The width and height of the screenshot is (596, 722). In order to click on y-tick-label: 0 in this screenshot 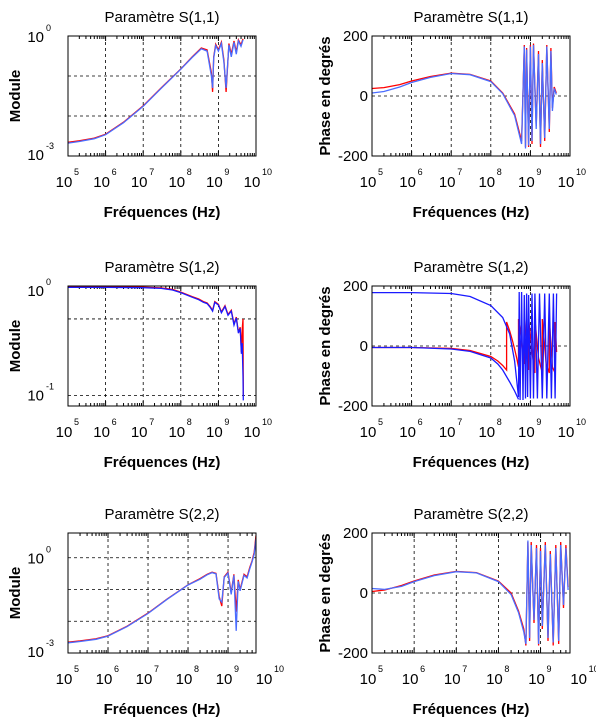, I will do `click(364, 593)`.